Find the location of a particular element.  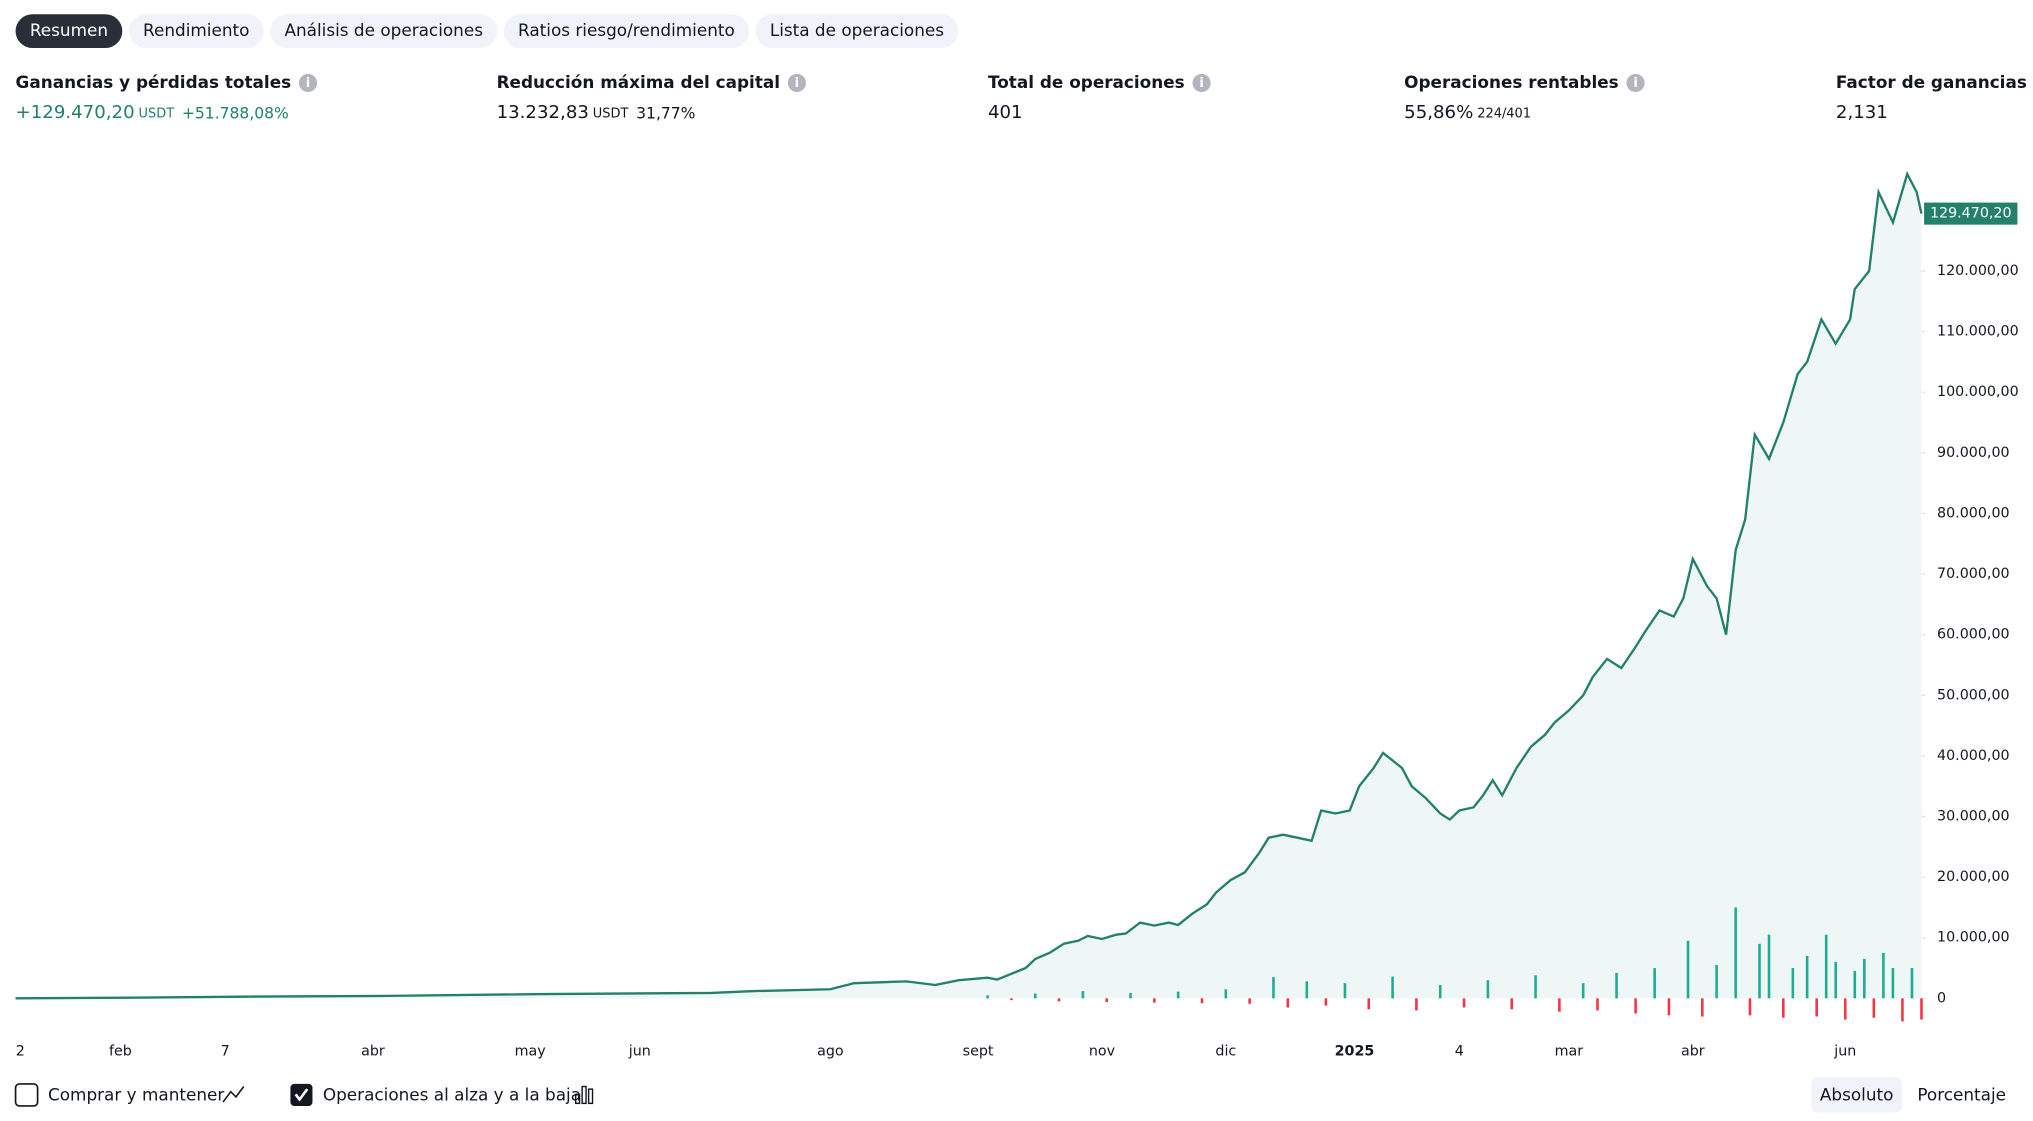

bars-icon is located at coordinates (584, 1095).